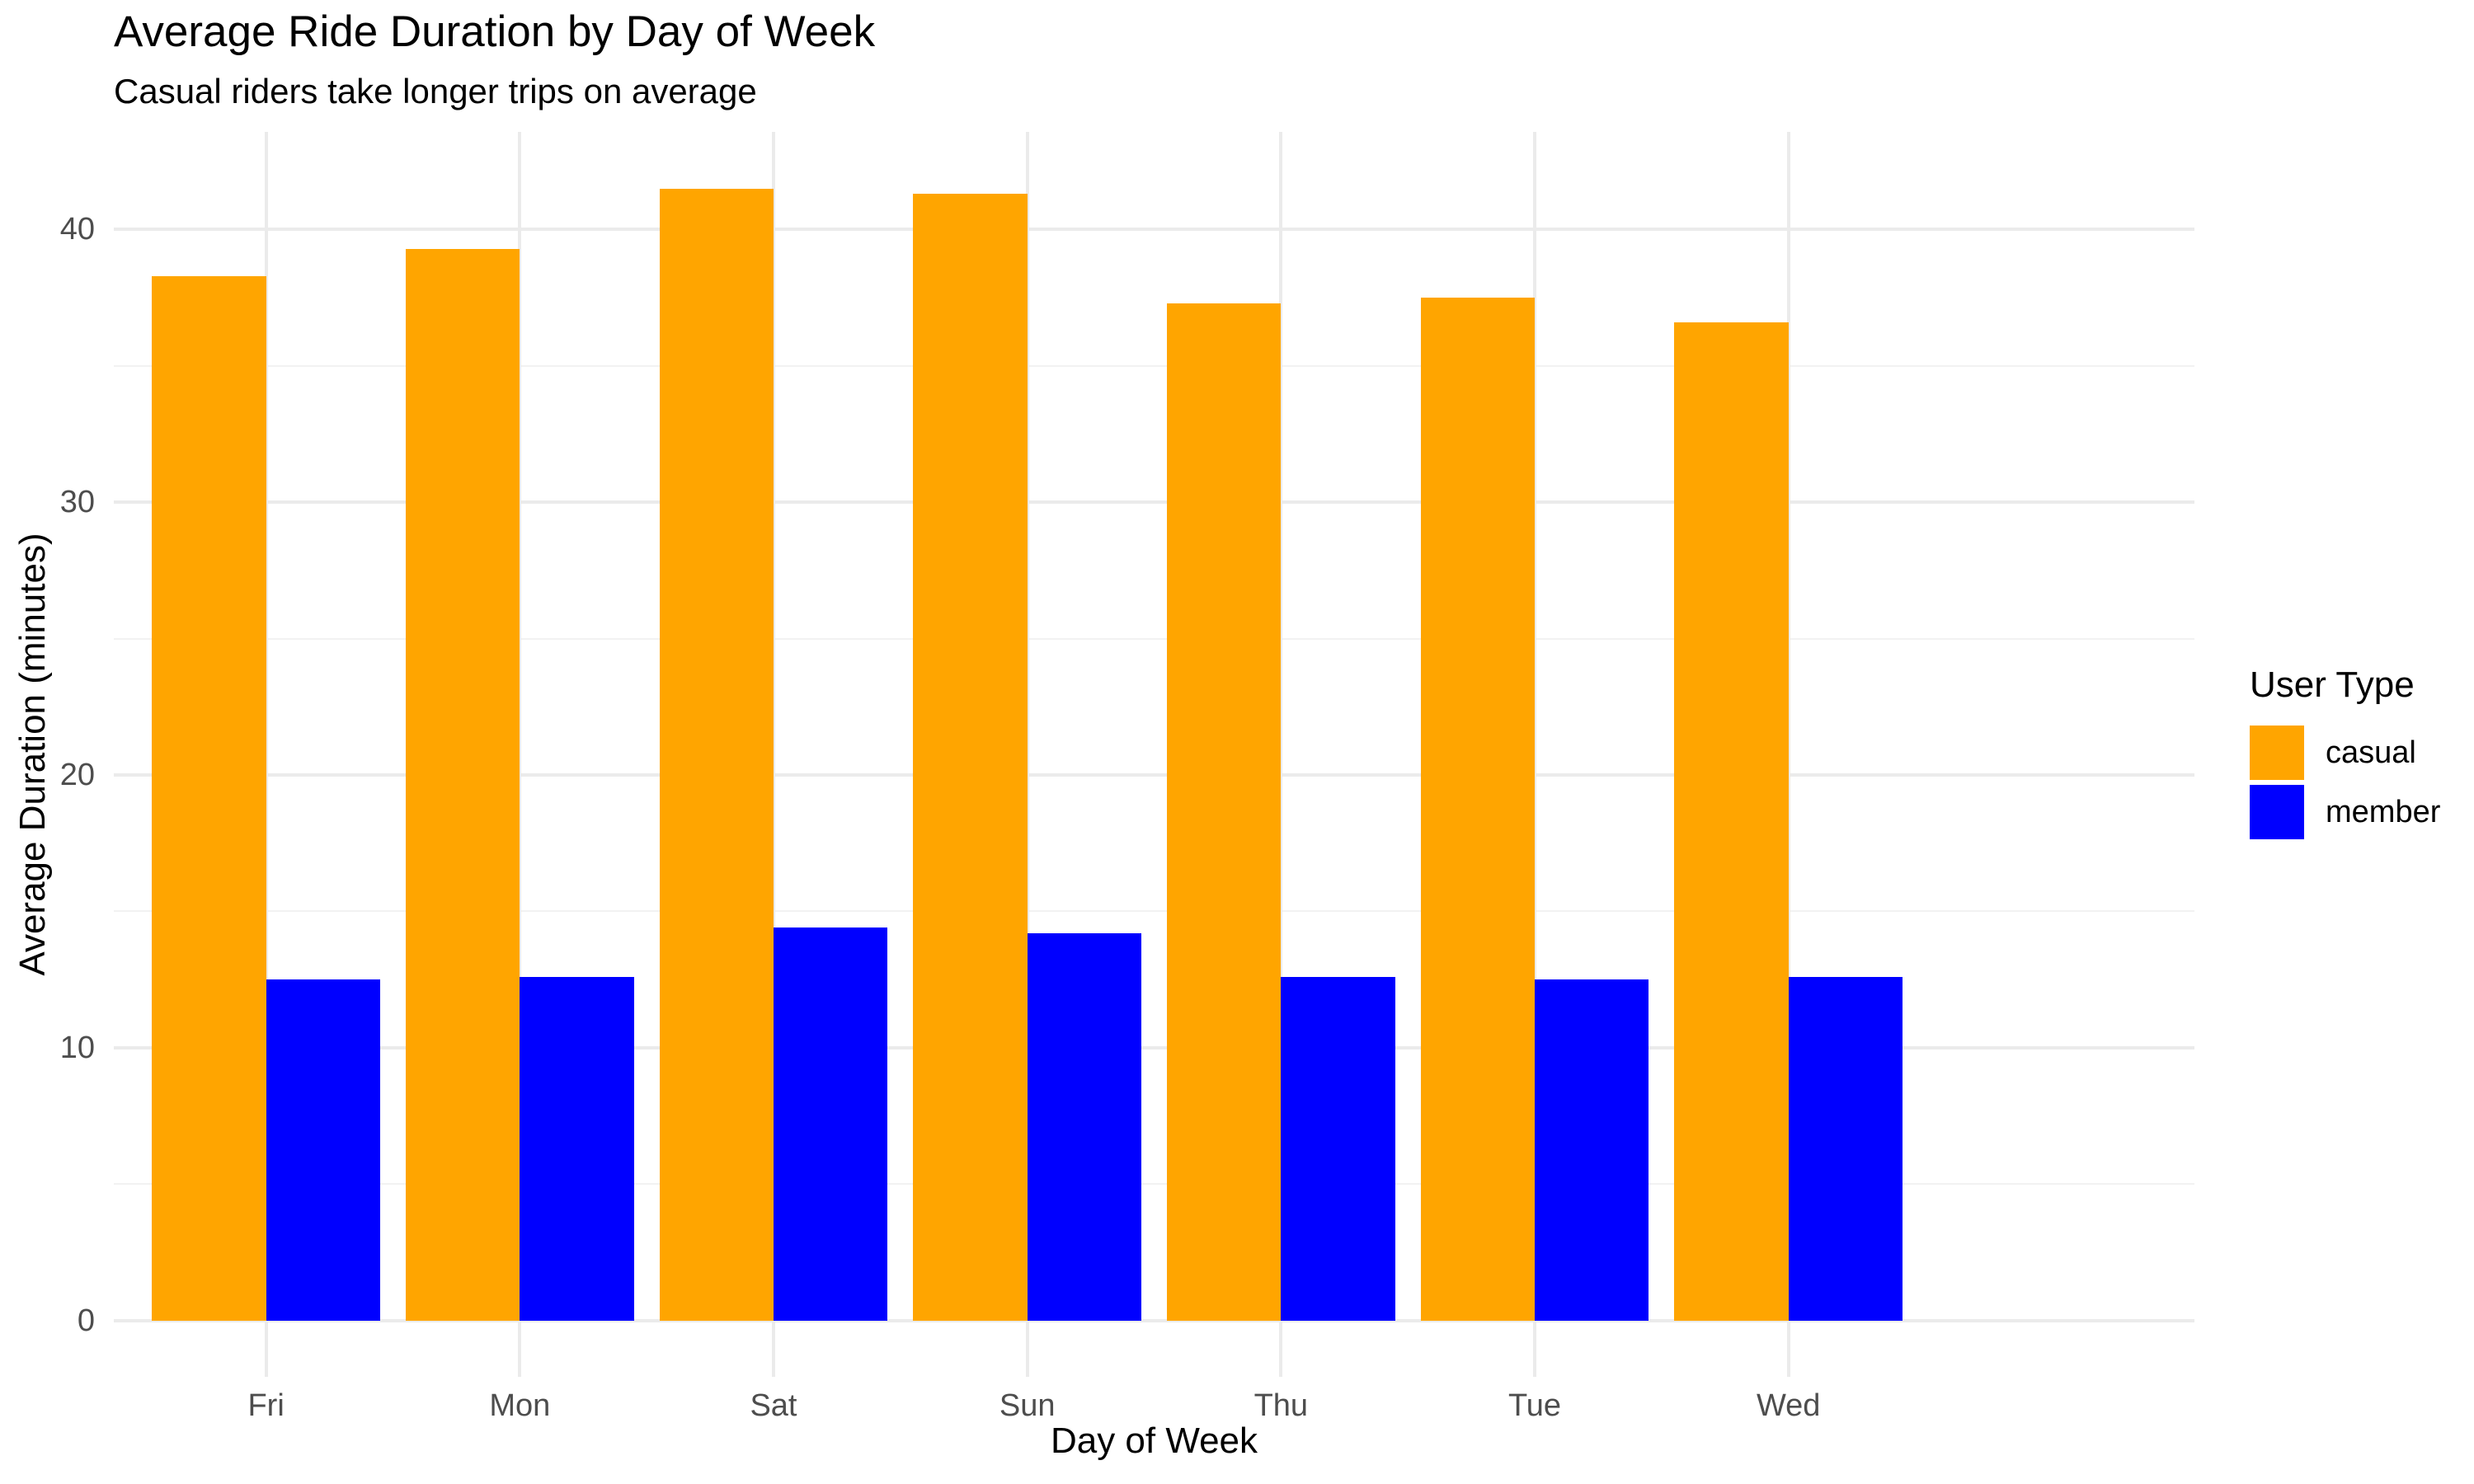 Image resolution: width=2474 pixels, height=1484 pixels. Describe the element at coordinates (1534, 1405) in the screenshot. I see `x-tick-label-tue: Tue` at that location.